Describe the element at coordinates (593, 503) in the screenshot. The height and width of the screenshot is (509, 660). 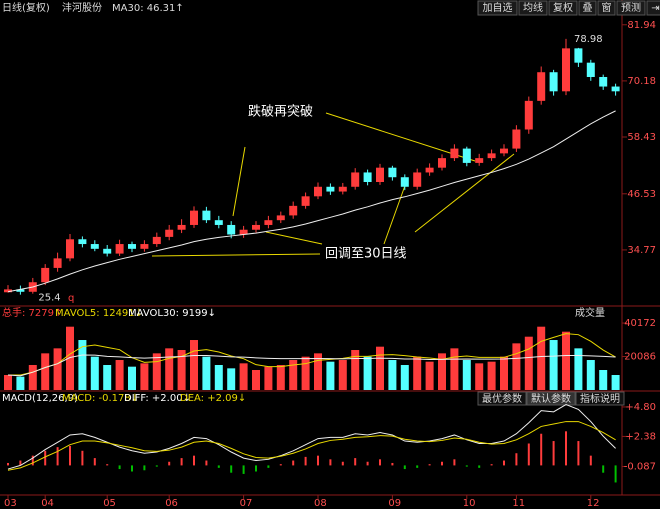
I see `x-tick-label: 12` at that location.